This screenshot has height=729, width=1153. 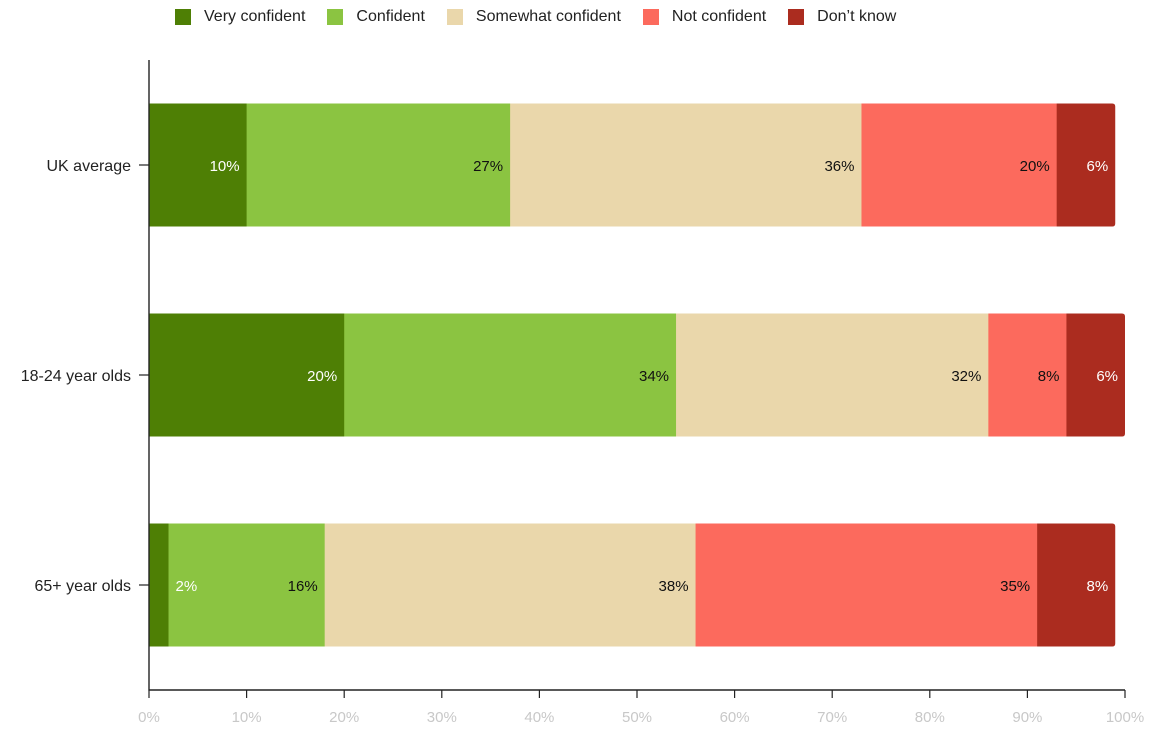 I want to click on legend-label-not-confident: Not confident, so click(x=719, y=16).